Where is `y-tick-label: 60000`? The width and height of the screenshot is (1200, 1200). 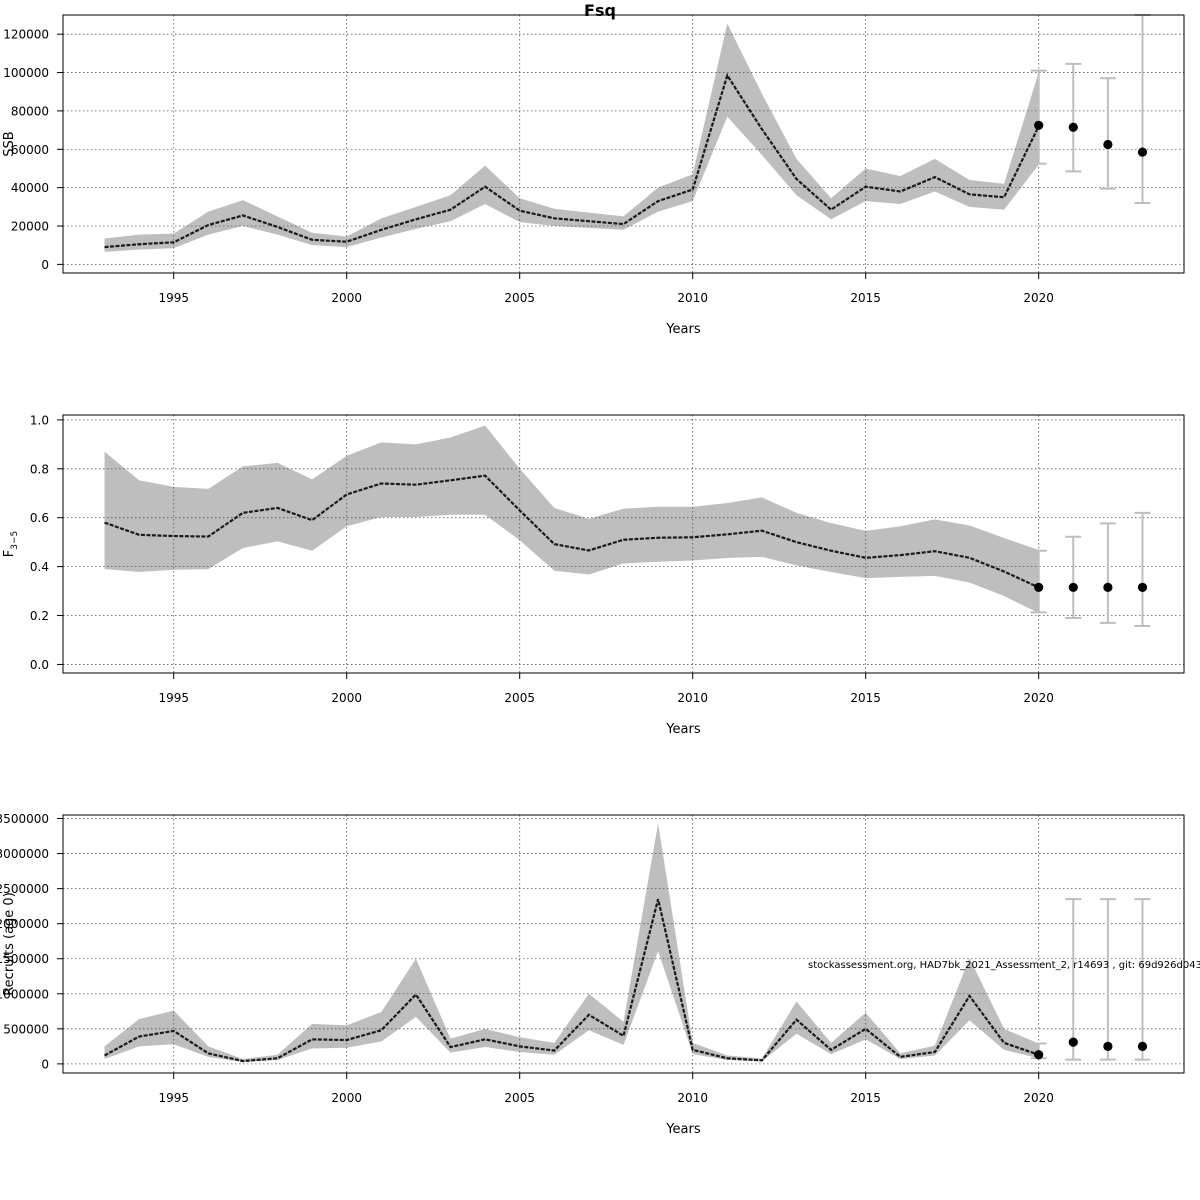 y-tick-label: 60000 is located at coordinates (30, 150).